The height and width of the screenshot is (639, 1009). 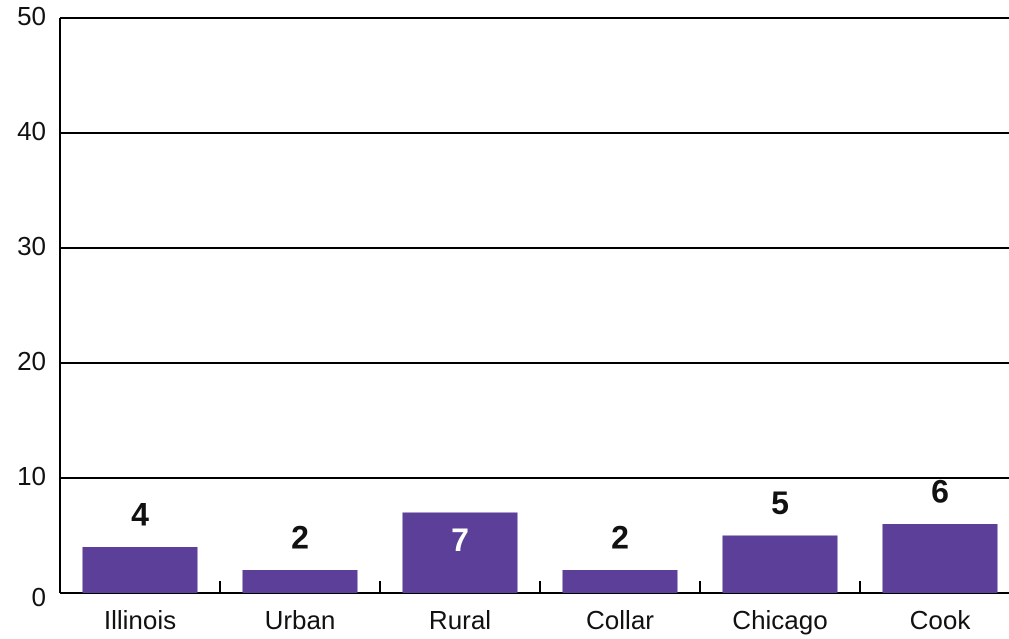 I want to click on y-tick-label: 50, so click(x=31, y=16).